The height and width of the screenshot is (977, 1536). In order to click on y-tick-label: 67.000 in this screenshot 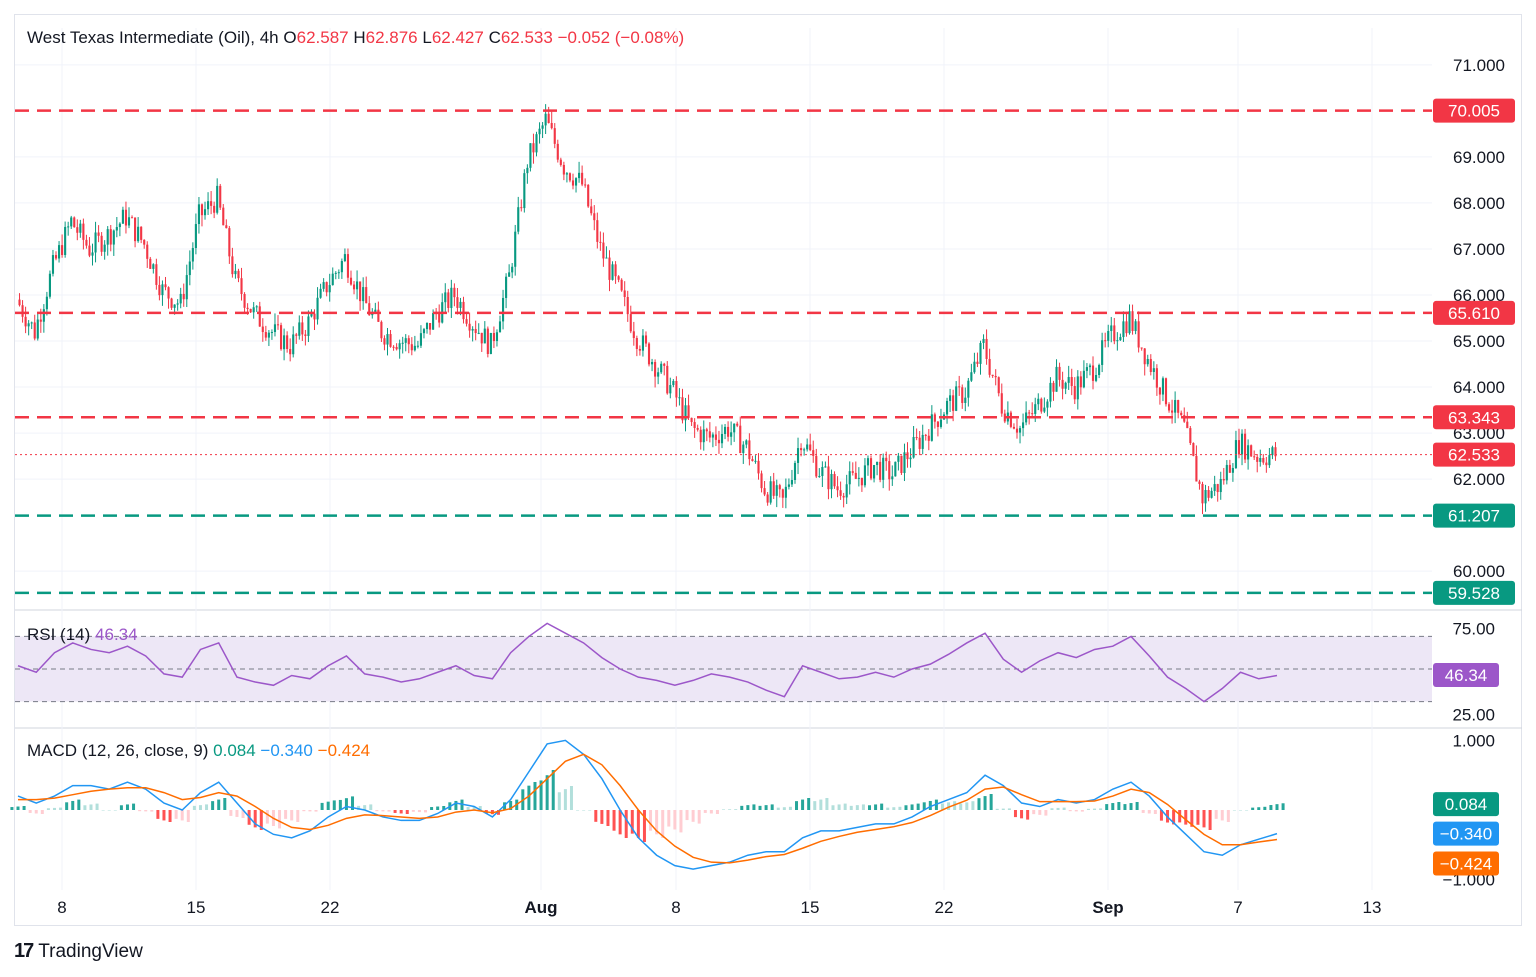, I will do `click(1479, 249)`.